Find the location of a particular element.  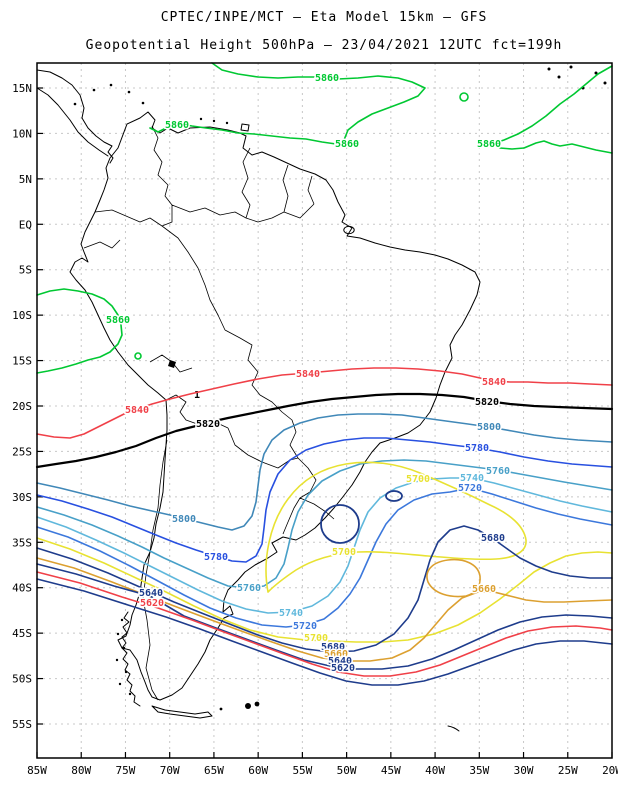

island-marajo is located at coordinates (349, 230).